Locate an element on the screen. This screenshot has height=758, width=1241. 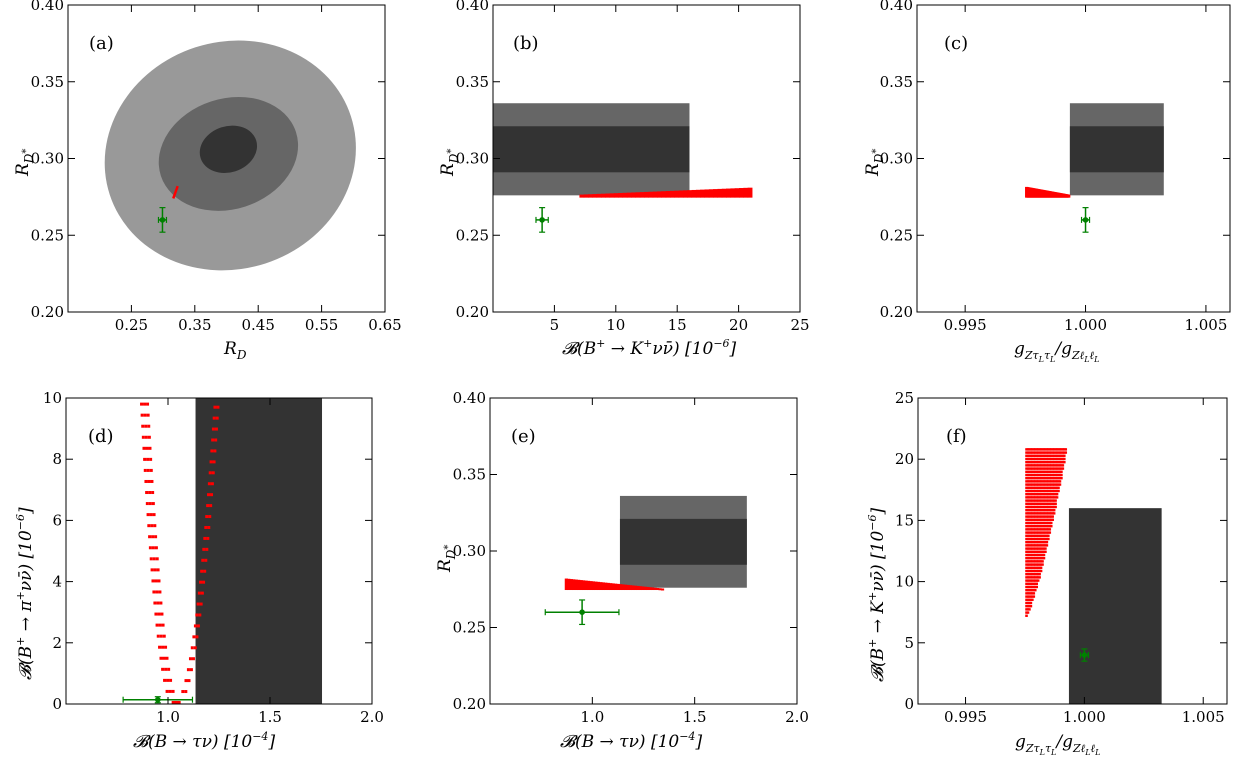
x-tick-label: 0.995 is located at coordinates (965, 325).